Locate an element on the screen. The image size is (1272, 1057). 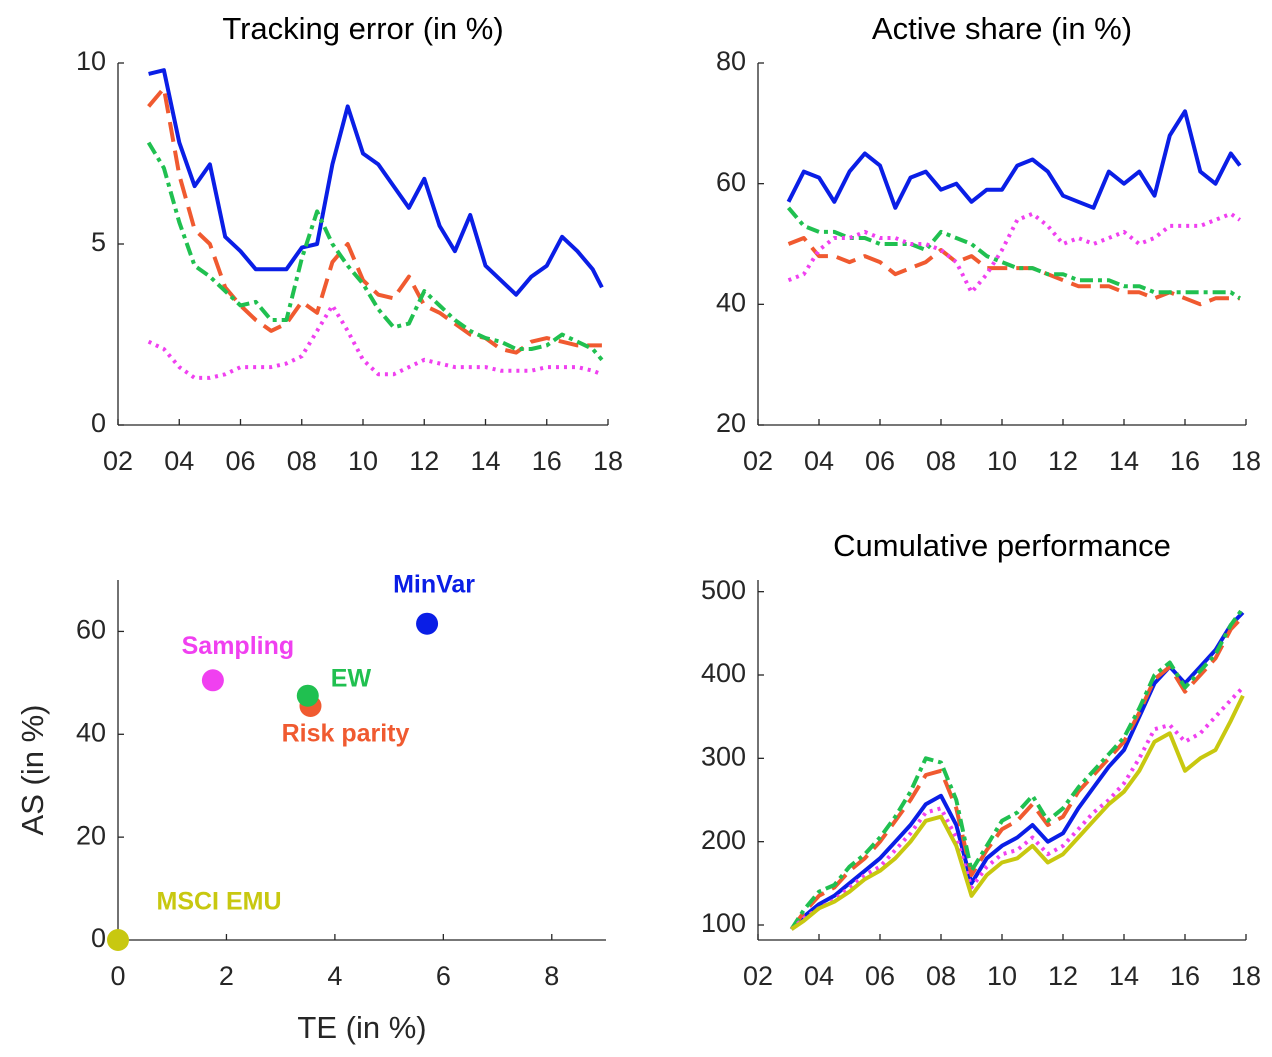
y-axis-label: AS (in %) is located at coordinates (32, 770).